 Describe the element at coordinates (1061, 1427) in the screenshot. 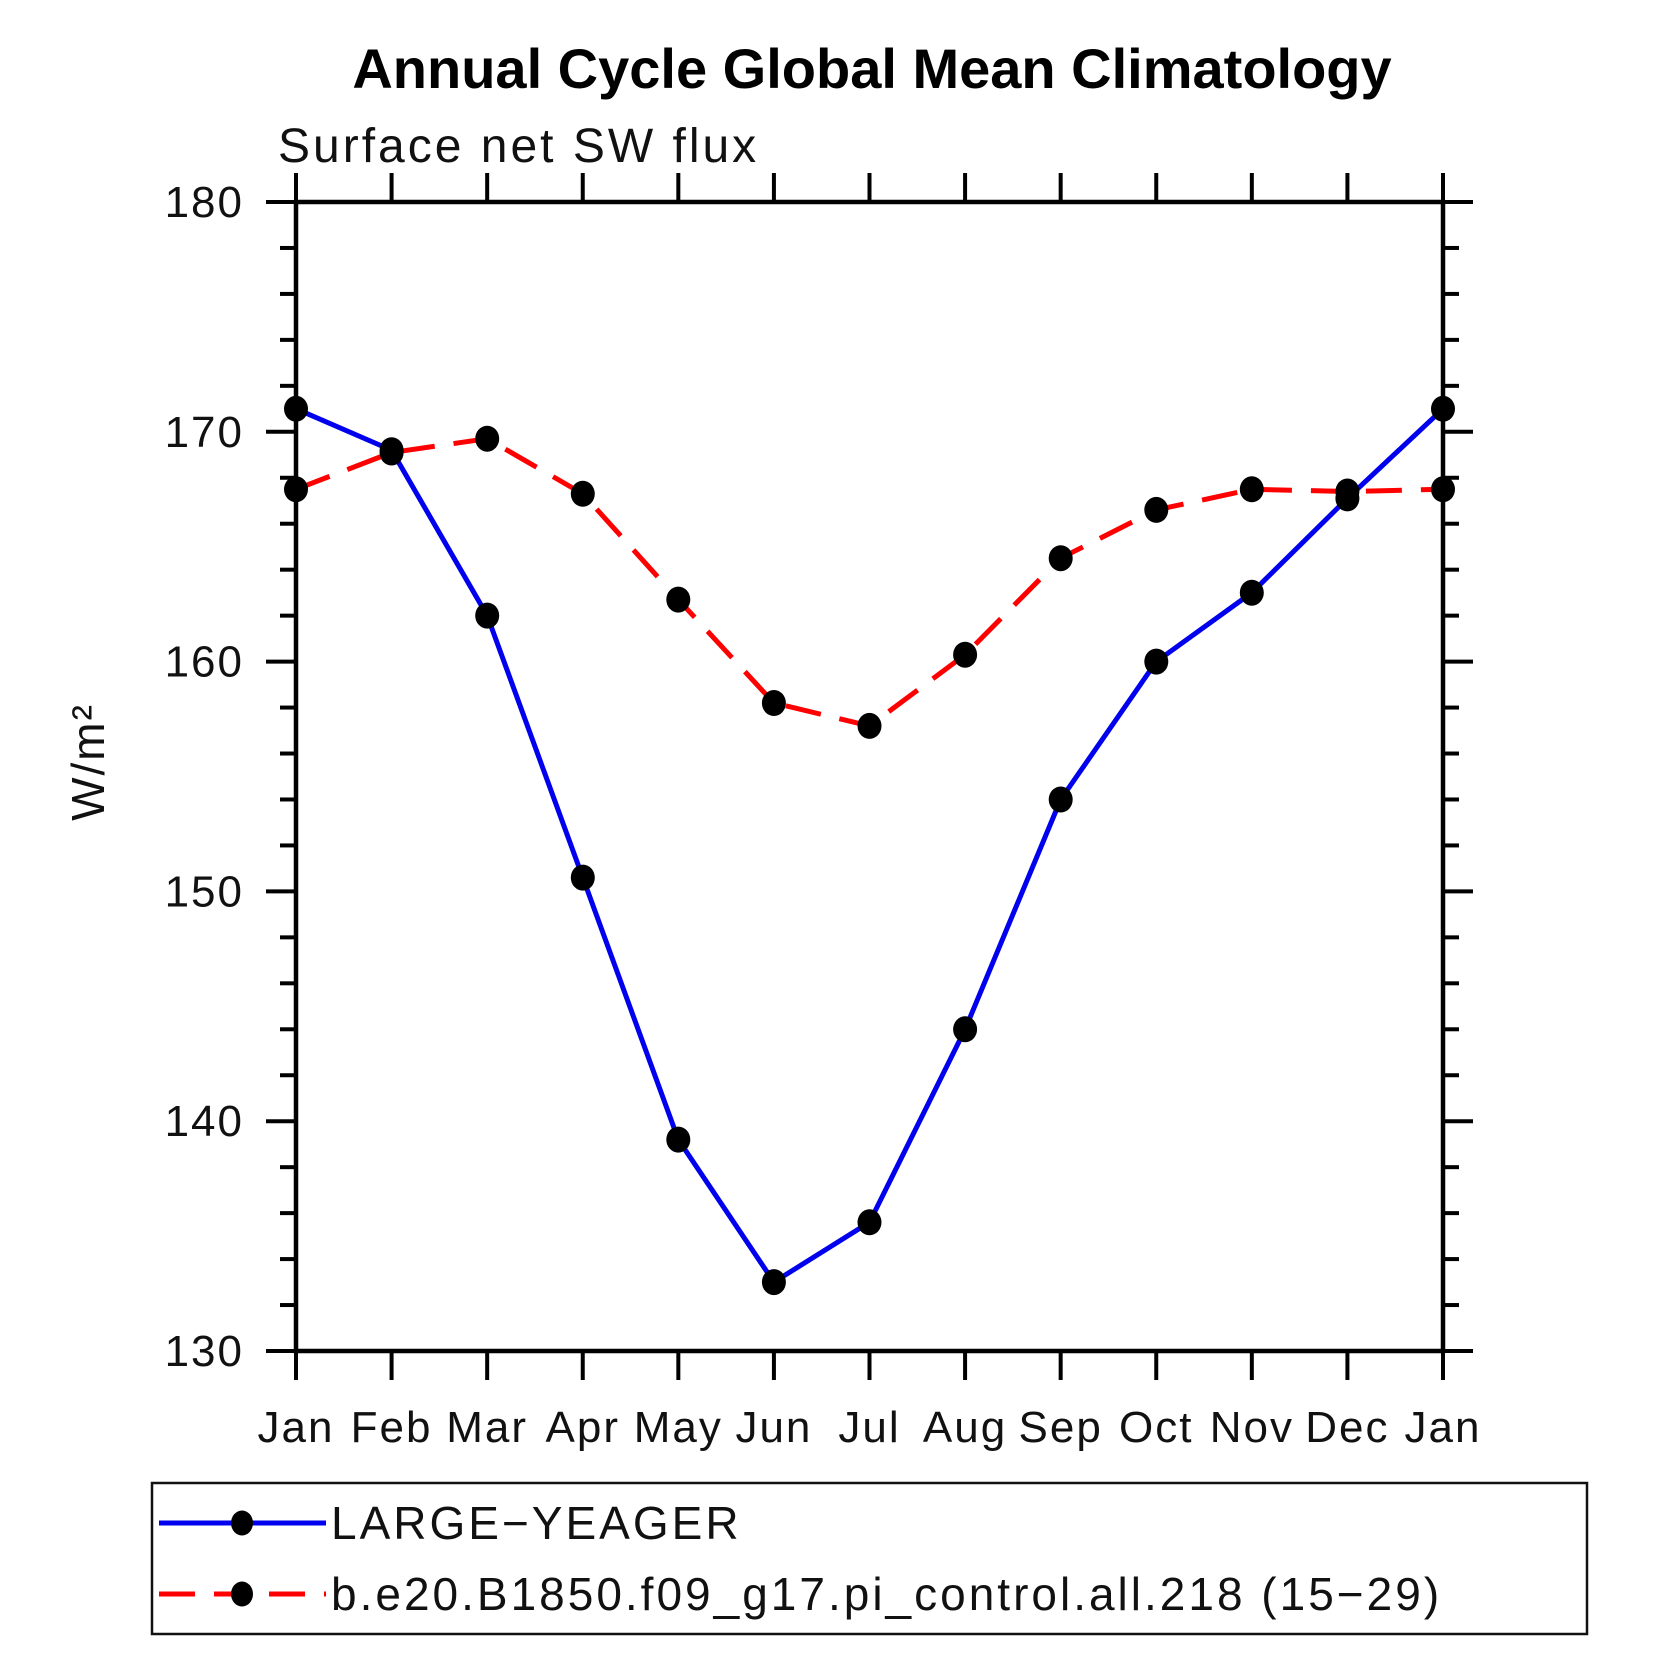

I see `x-tick-label: Sep` at that location.